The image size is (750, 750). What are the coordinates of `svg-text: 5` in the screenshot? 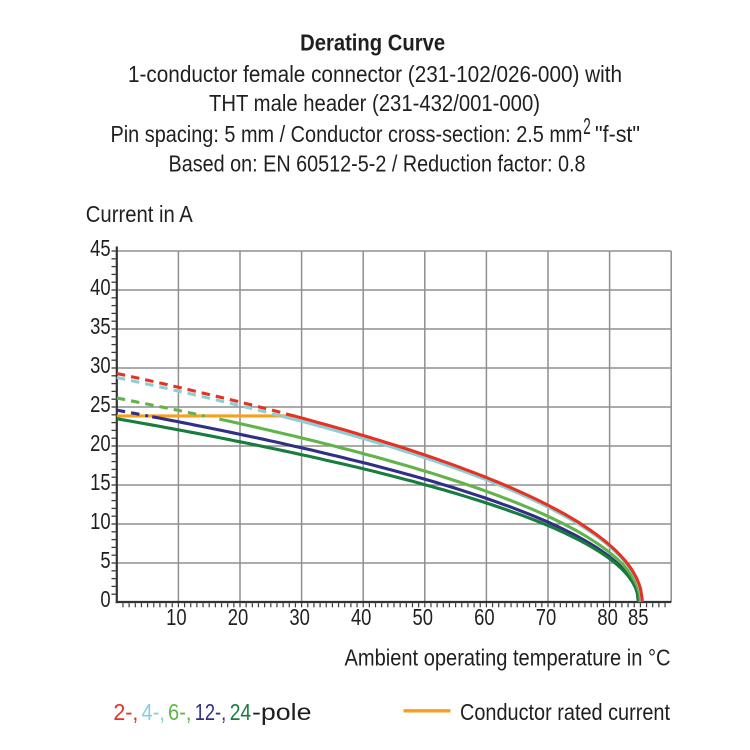 It's located at (105, 560).